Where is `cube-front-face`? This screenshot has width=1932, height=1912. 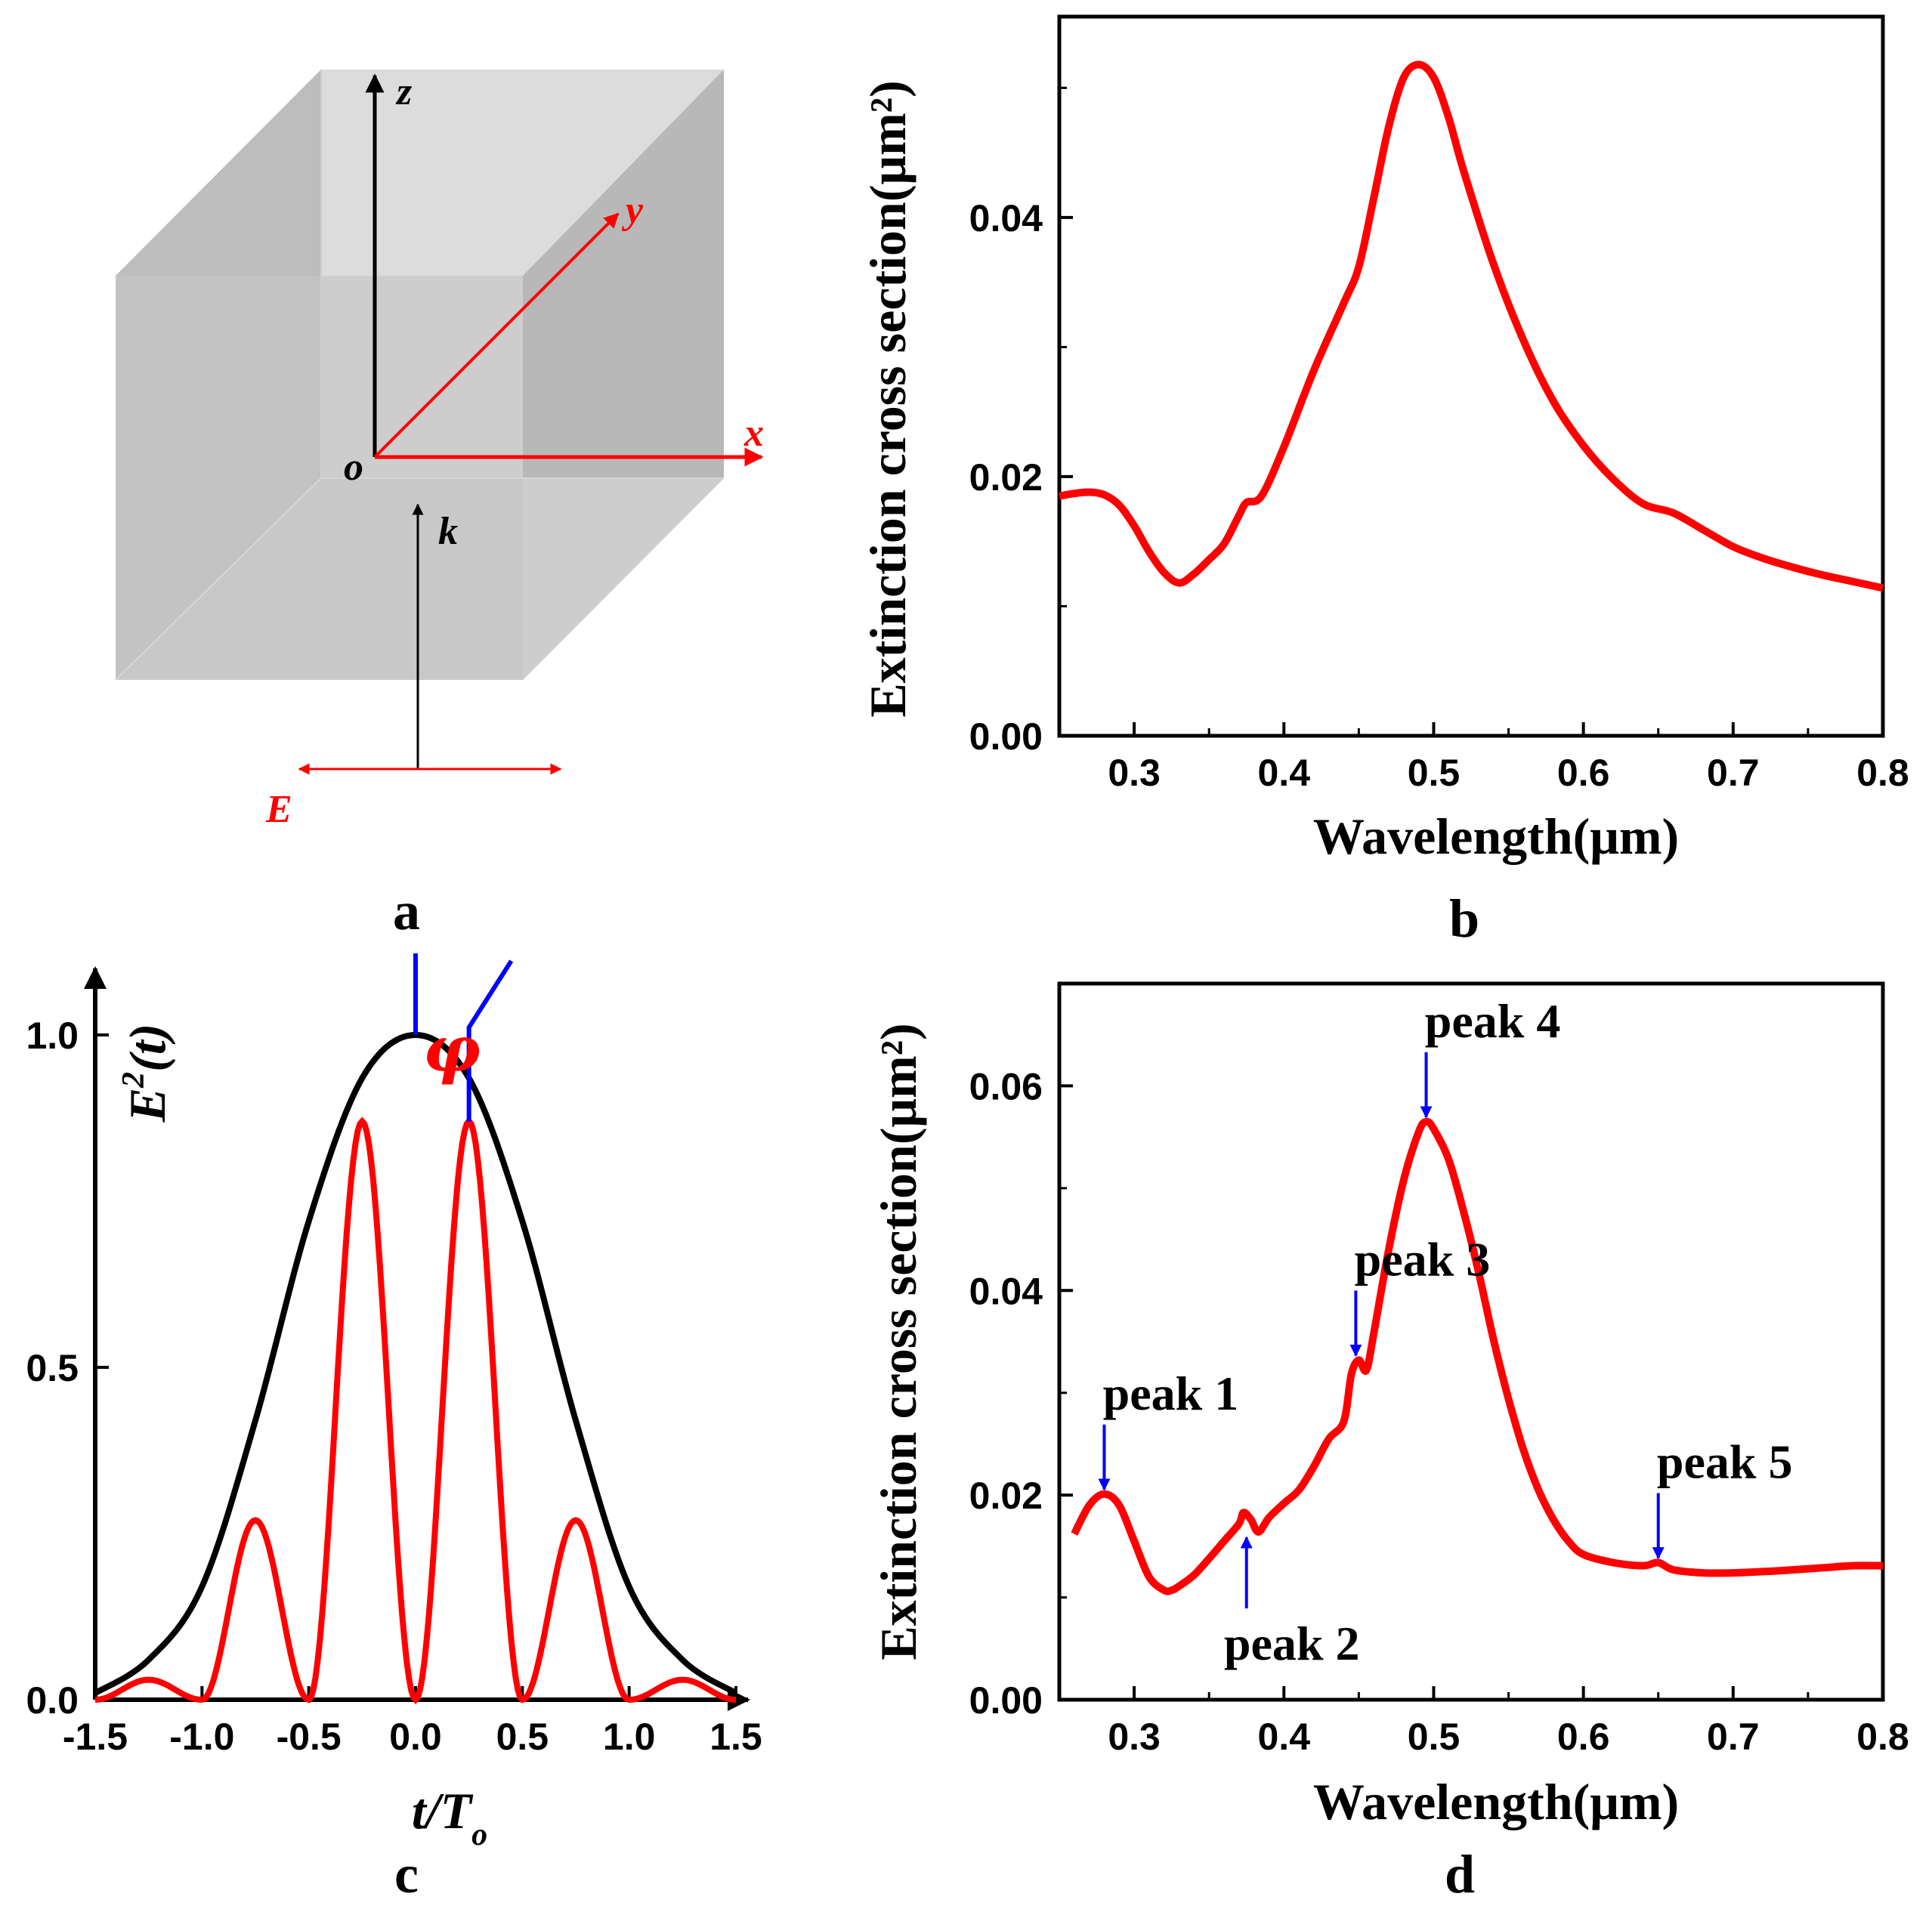
cube-front-face is located at coordinates (319, 478).